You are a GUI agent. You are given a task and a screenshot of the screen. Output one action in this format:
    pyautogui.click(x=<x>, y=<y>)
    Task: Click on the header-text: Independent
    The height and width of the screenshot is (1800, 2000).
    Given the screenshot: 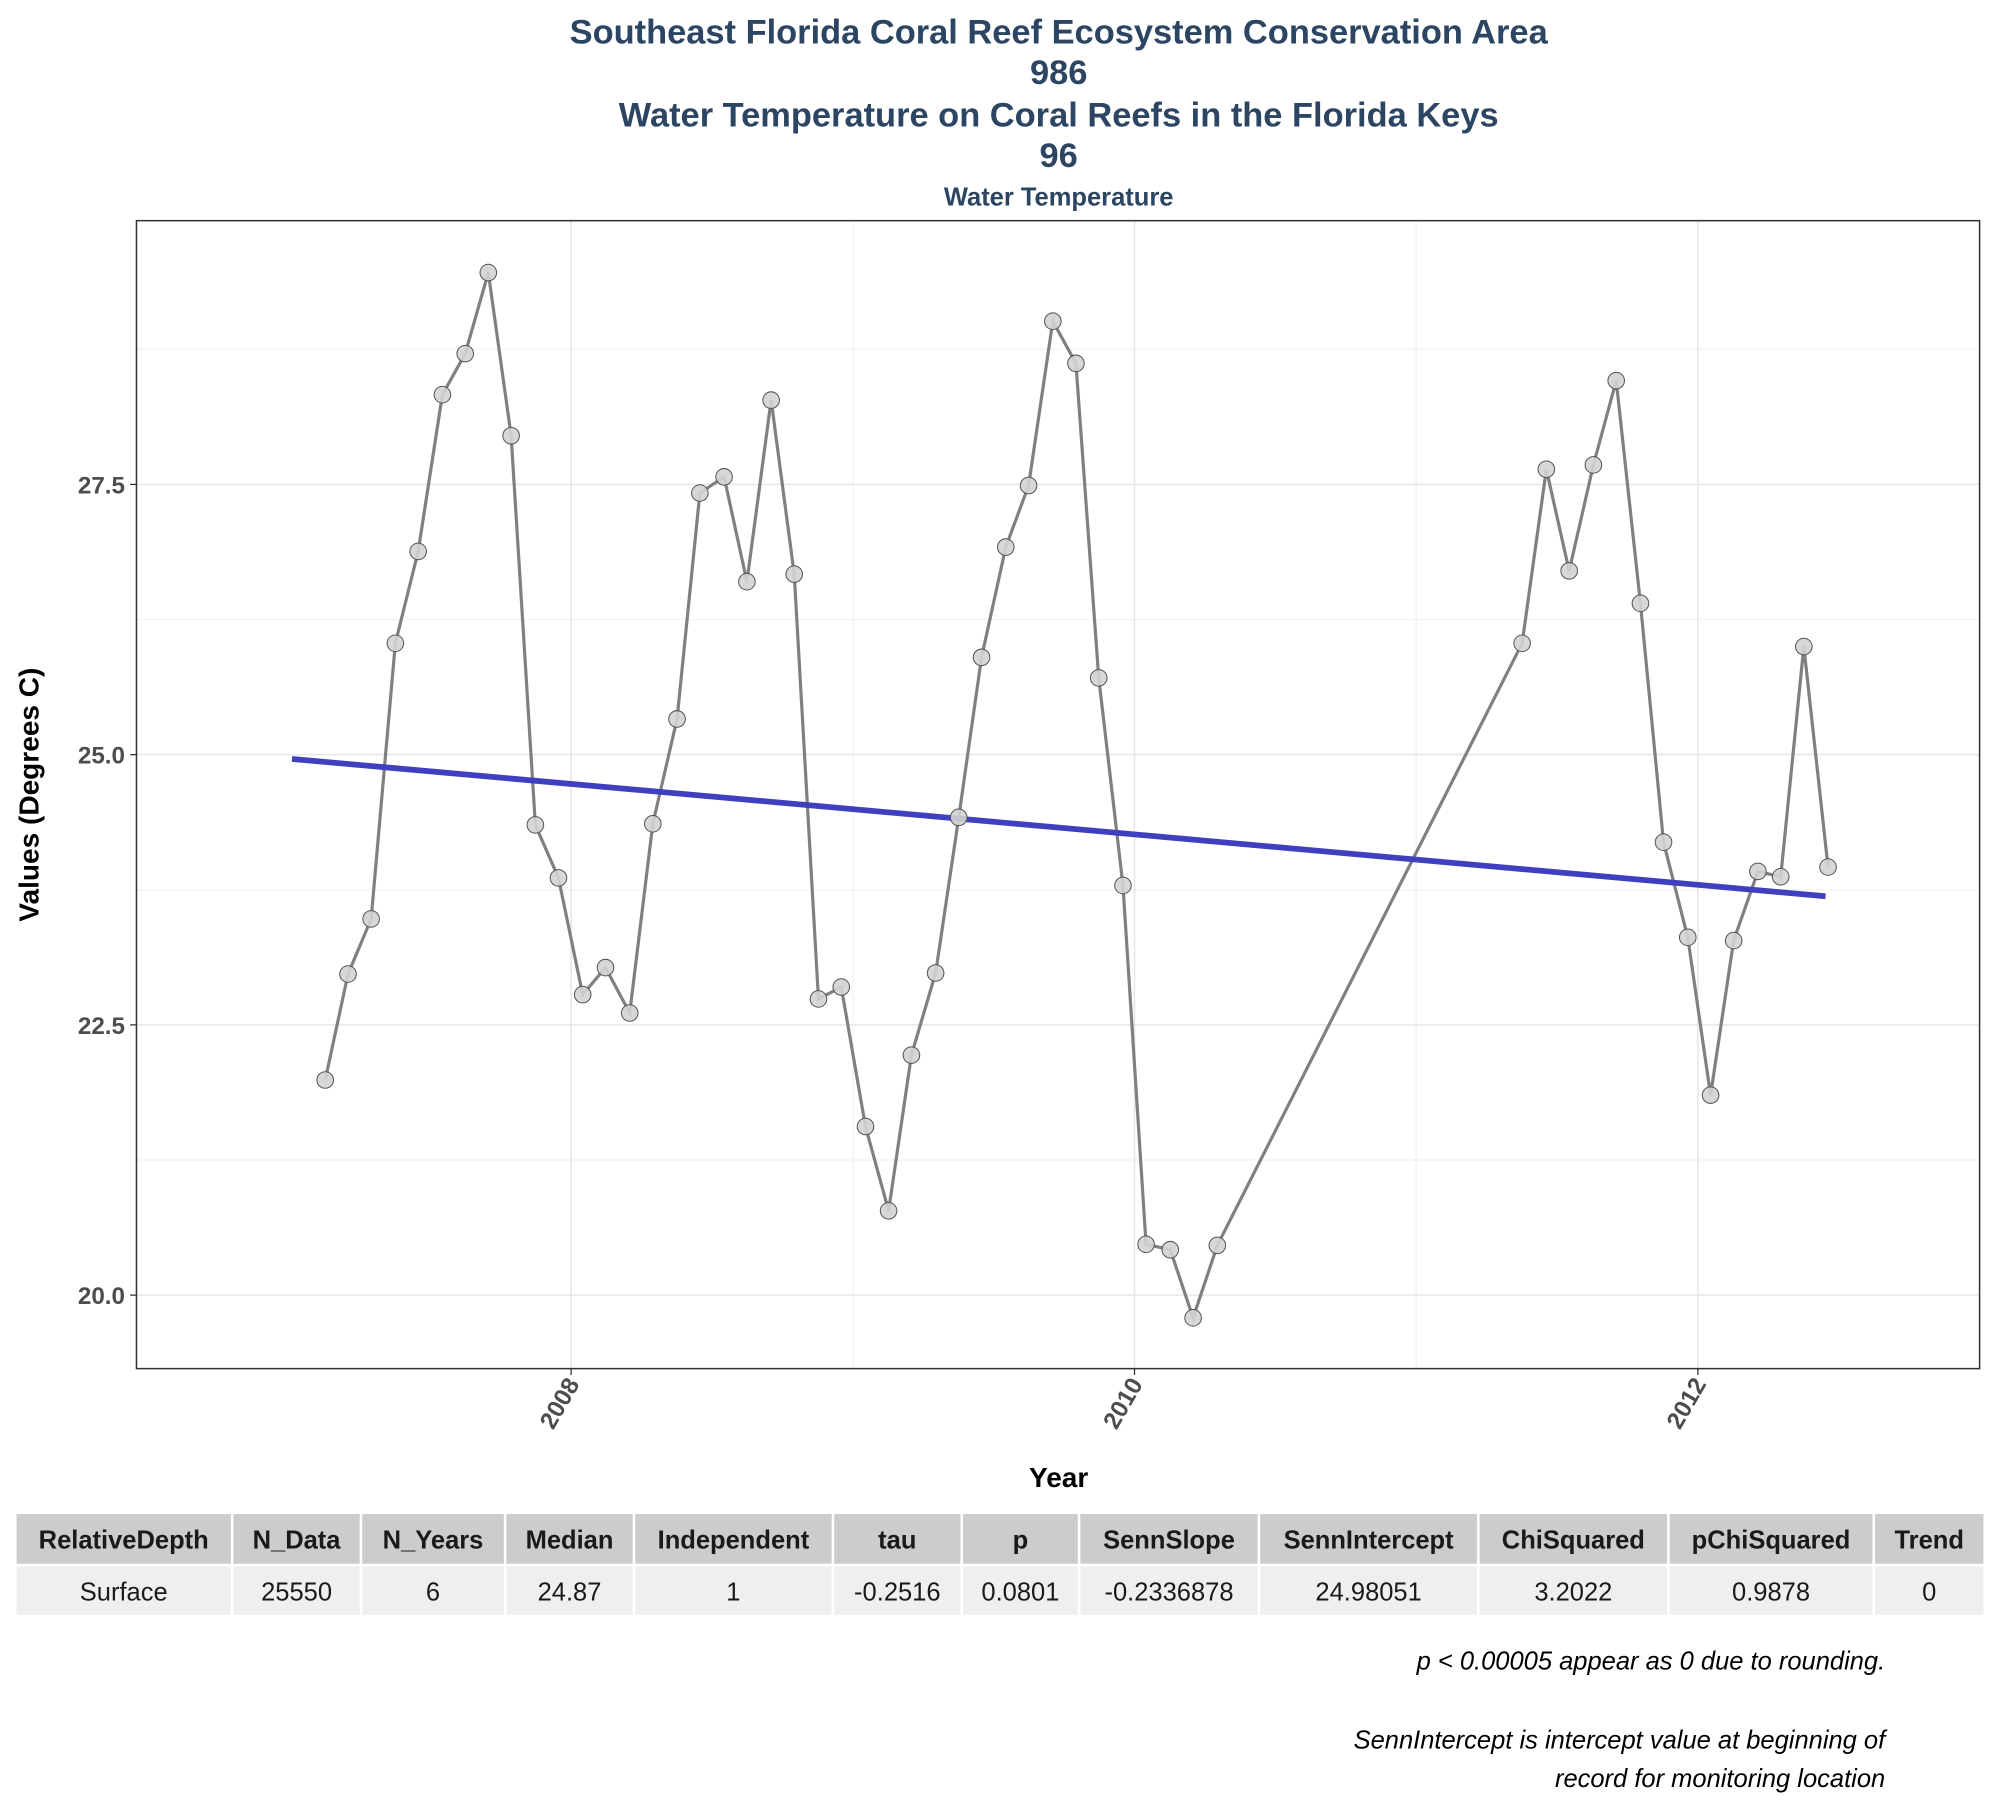 What is the action you would take?
    pyautogui.click(x=734, y=1540)
    